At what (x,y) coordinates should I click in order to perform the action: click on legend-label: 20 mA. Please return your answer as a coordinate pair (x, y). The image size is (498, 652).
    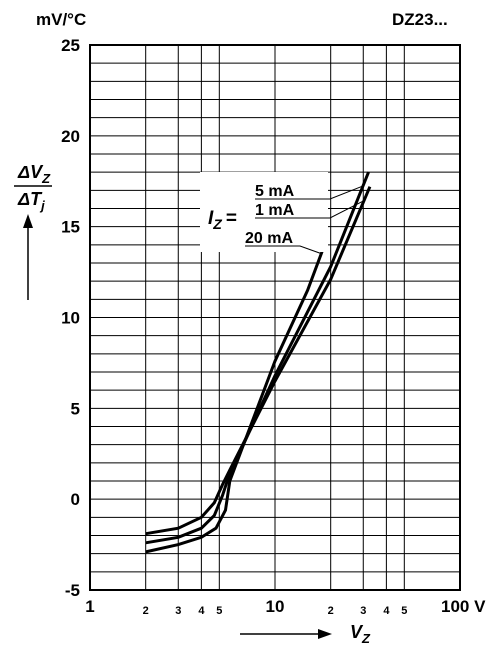
    Looking at the image, I should click on (269, 238).